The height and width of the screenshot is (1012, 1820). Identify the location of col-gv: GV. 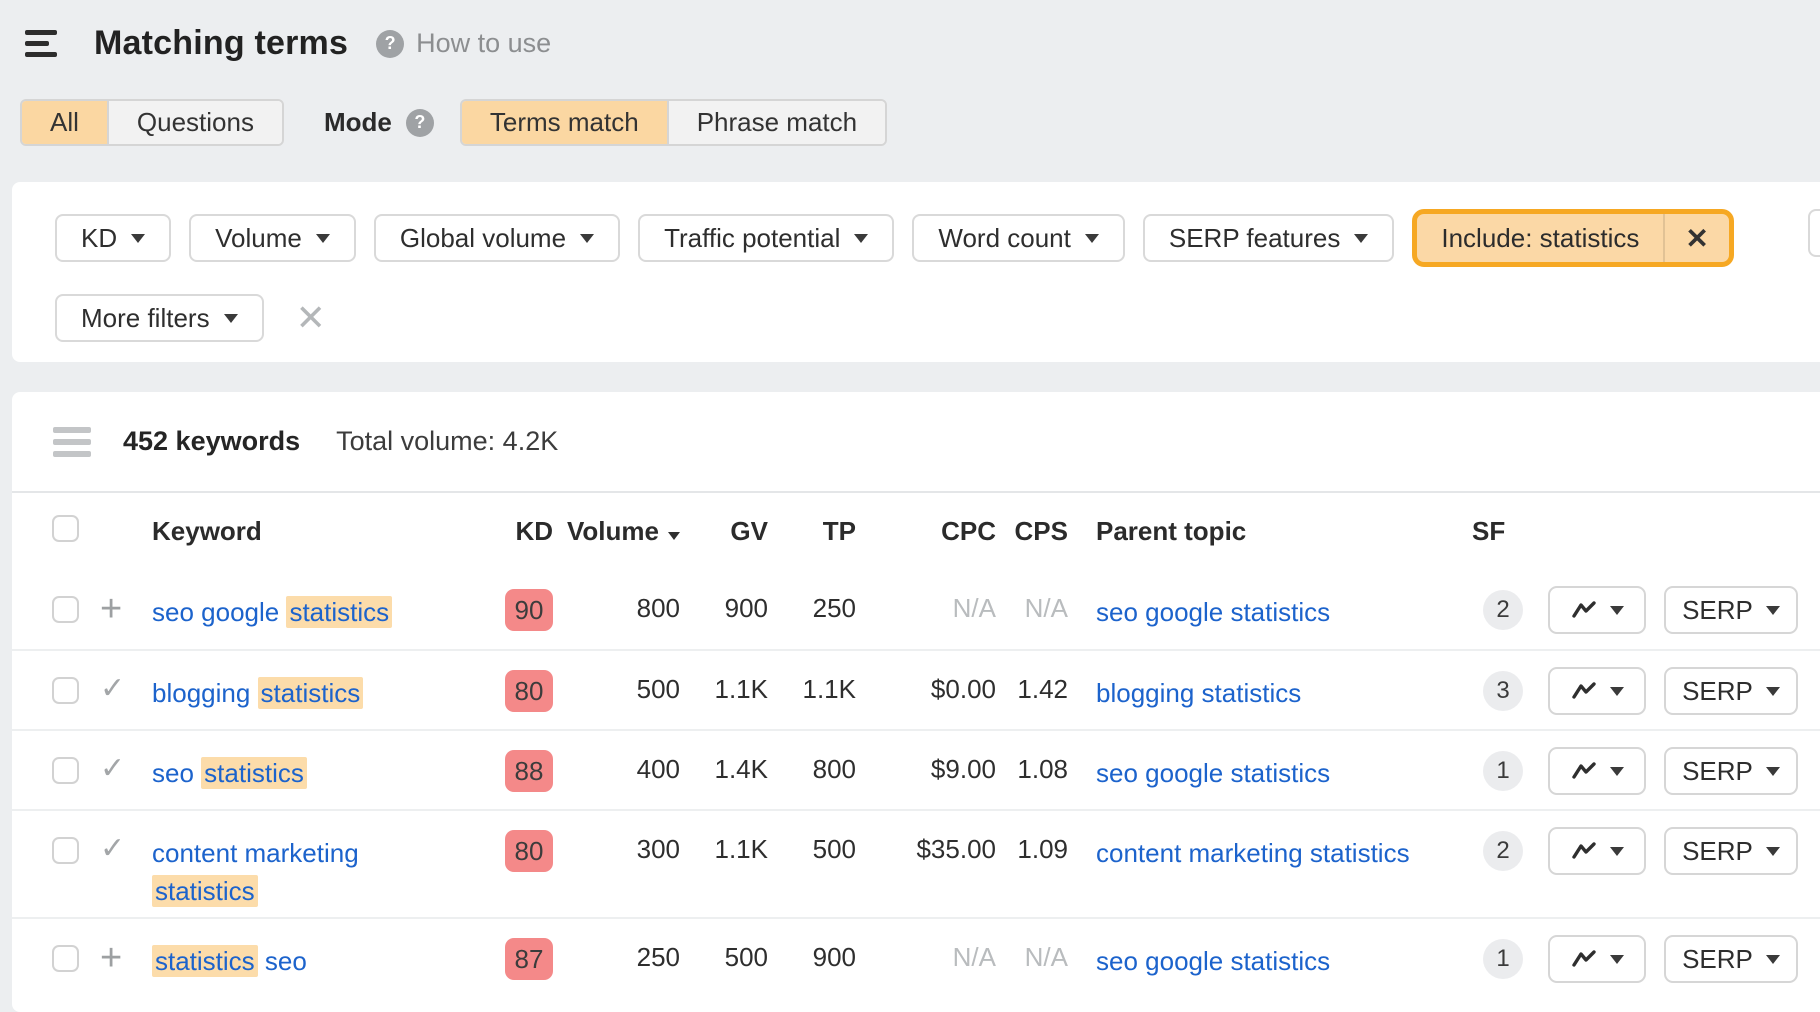
(749, 531).